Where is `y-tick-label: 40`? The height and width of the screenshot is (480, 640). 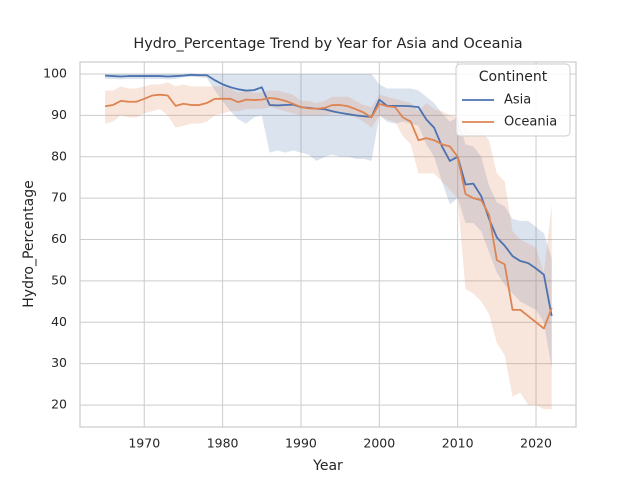 y-tick-label: 40 is located at coordinates (59, 321).